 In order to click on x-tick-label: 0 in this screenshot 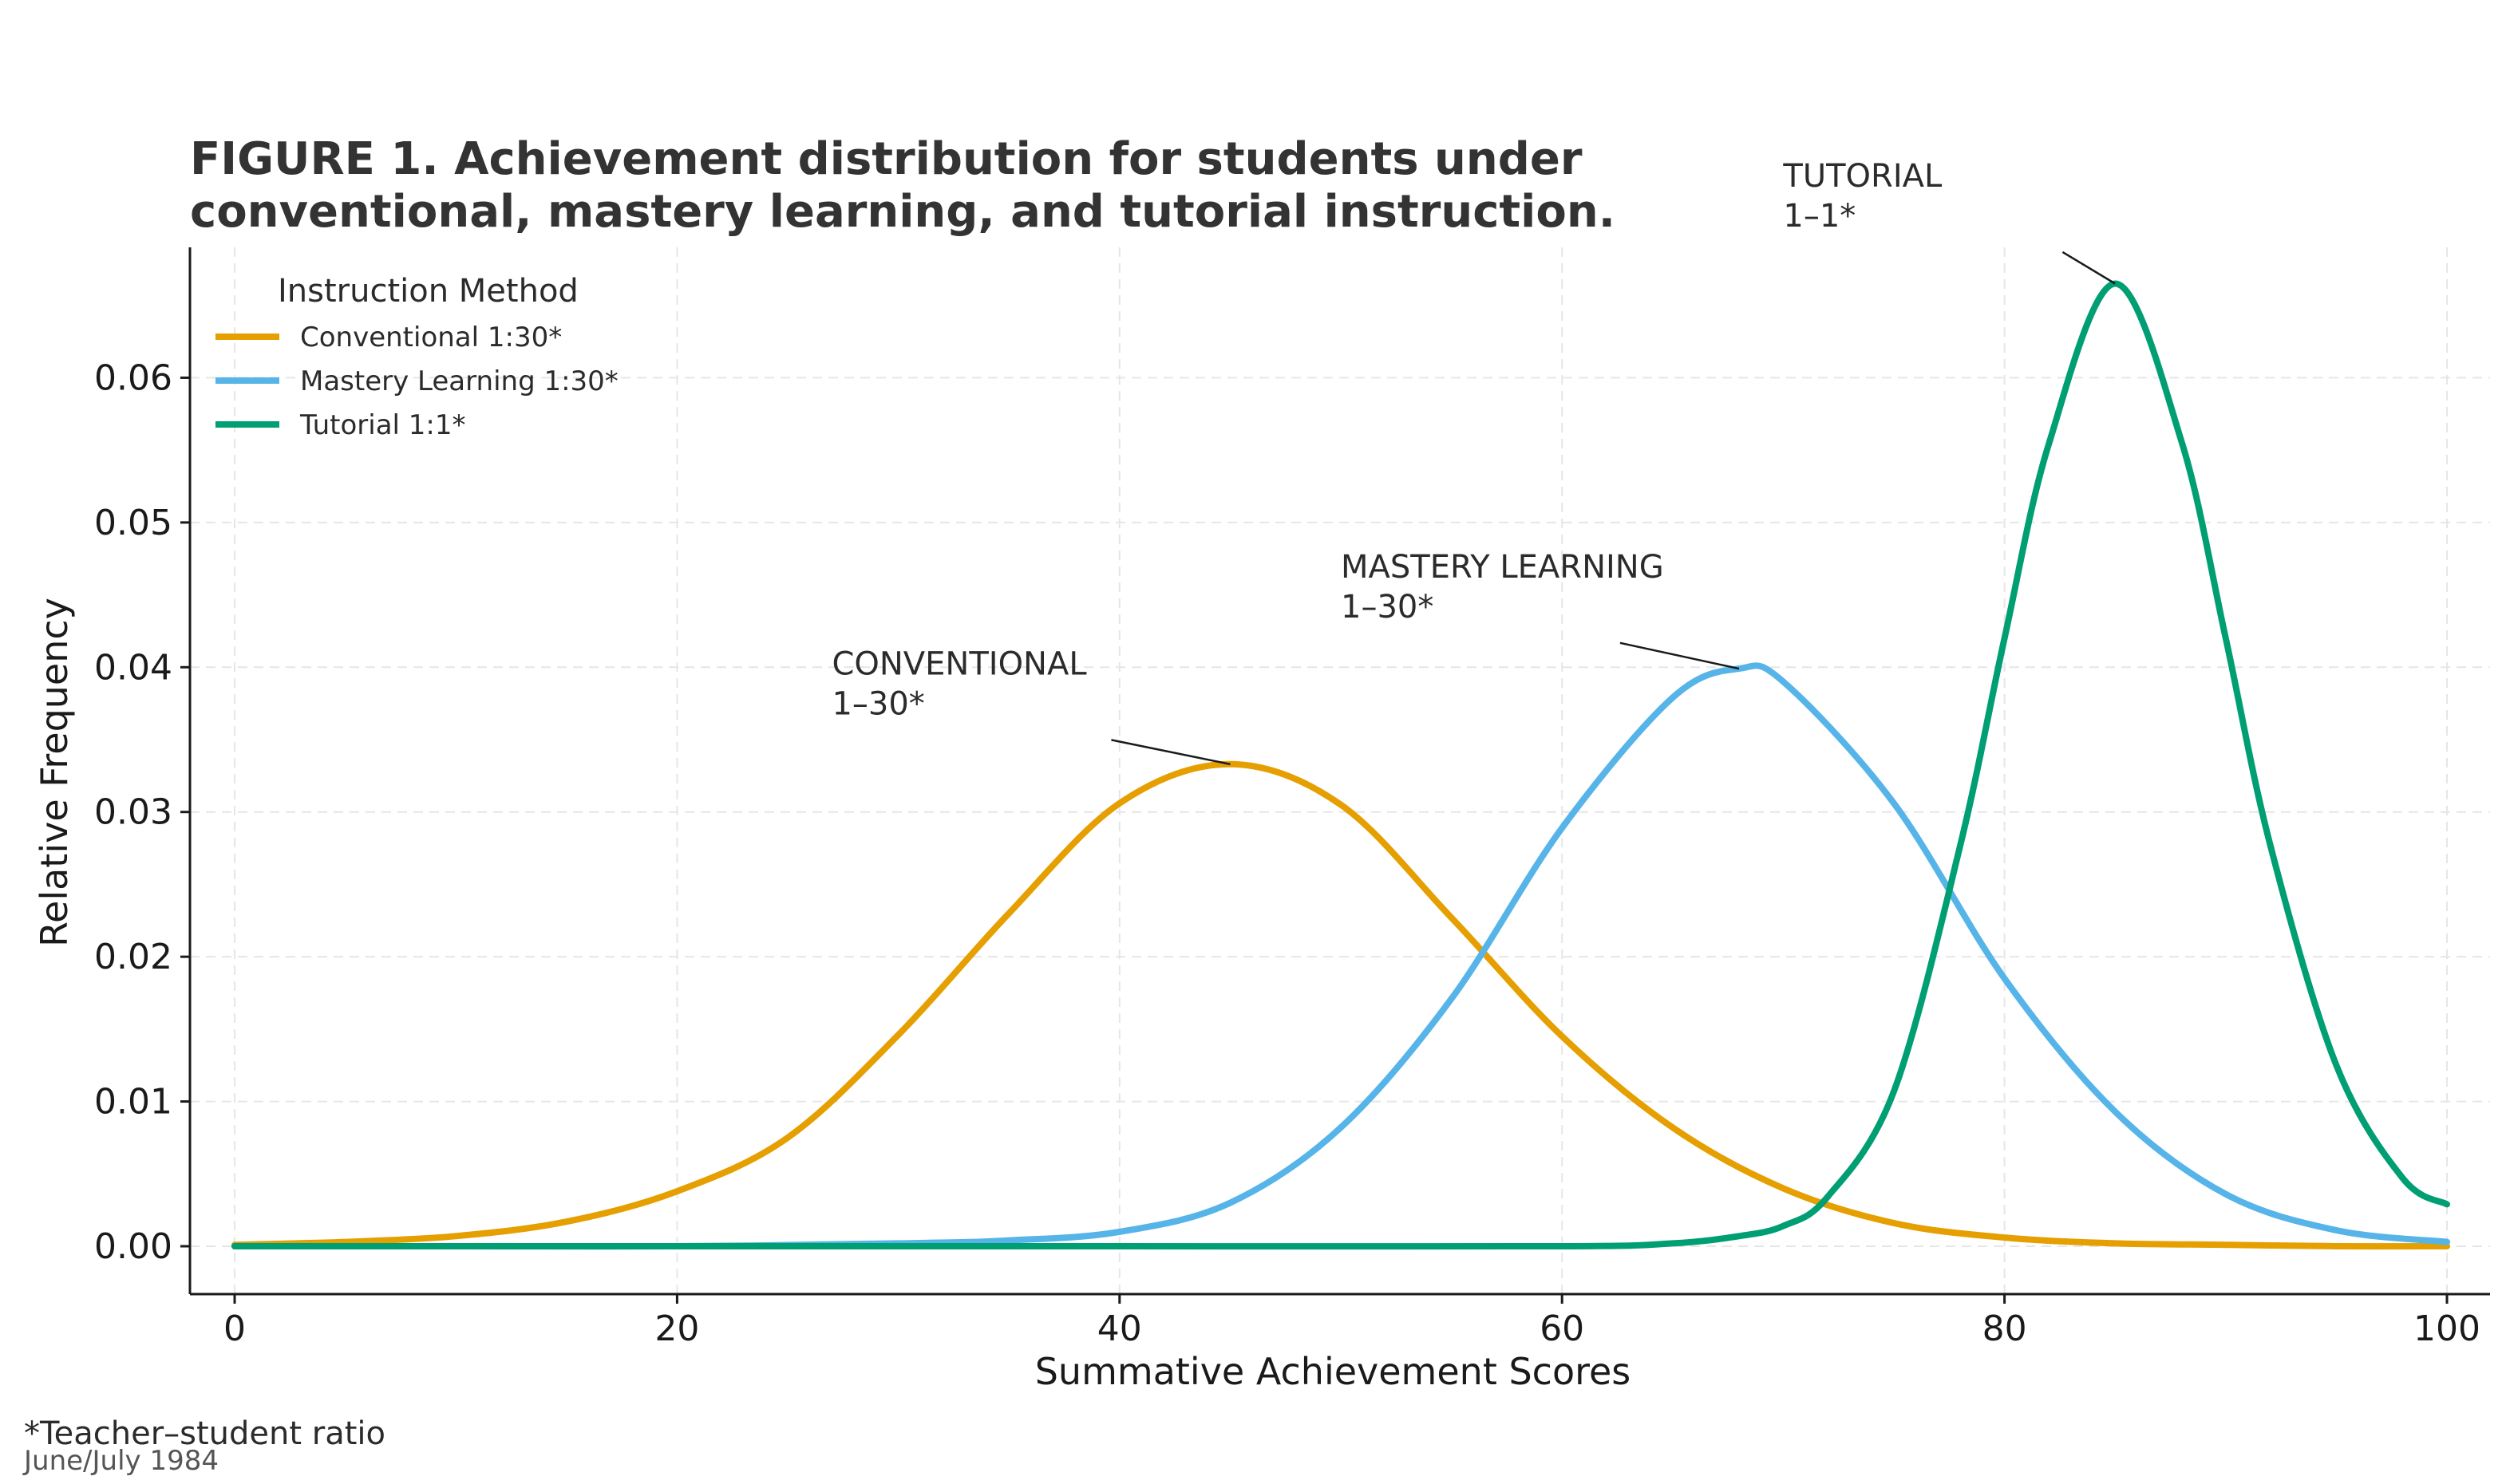, I will do `click(234, 1328)`.